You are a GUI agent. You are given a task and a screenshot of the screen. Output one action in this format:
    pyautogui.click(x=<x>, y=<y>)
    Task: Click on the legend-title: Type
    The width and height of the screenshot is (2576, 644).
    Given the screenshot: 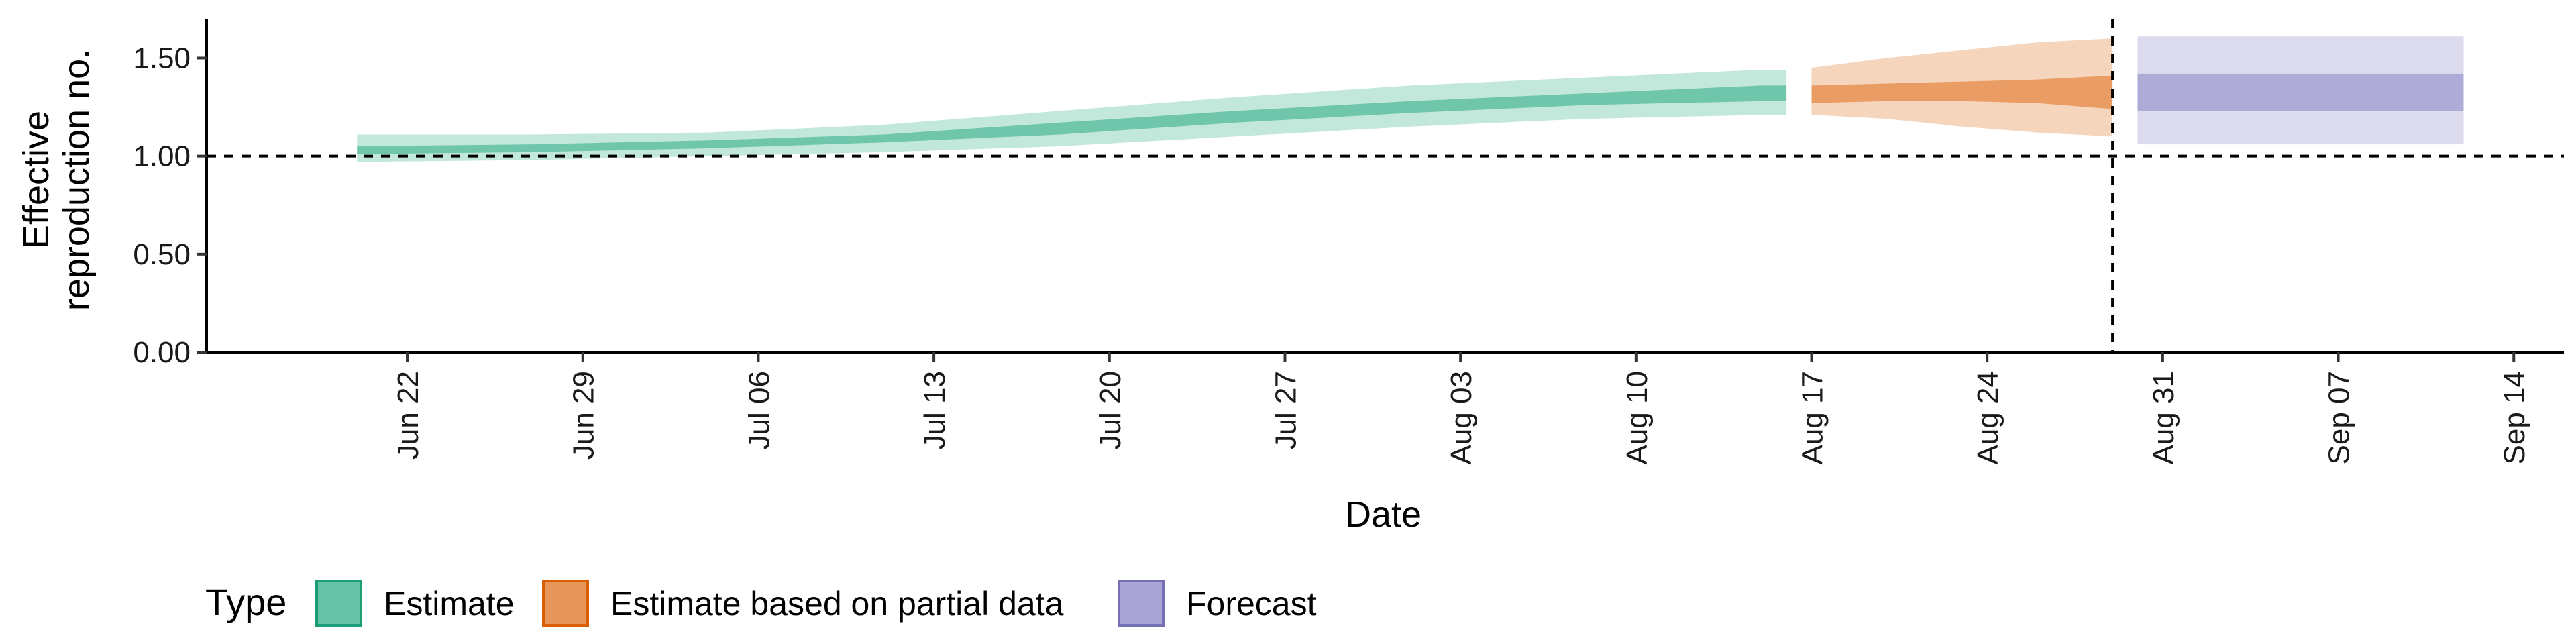 What is the action you would take?
    pyautogui.click(x=245, y=602)
    